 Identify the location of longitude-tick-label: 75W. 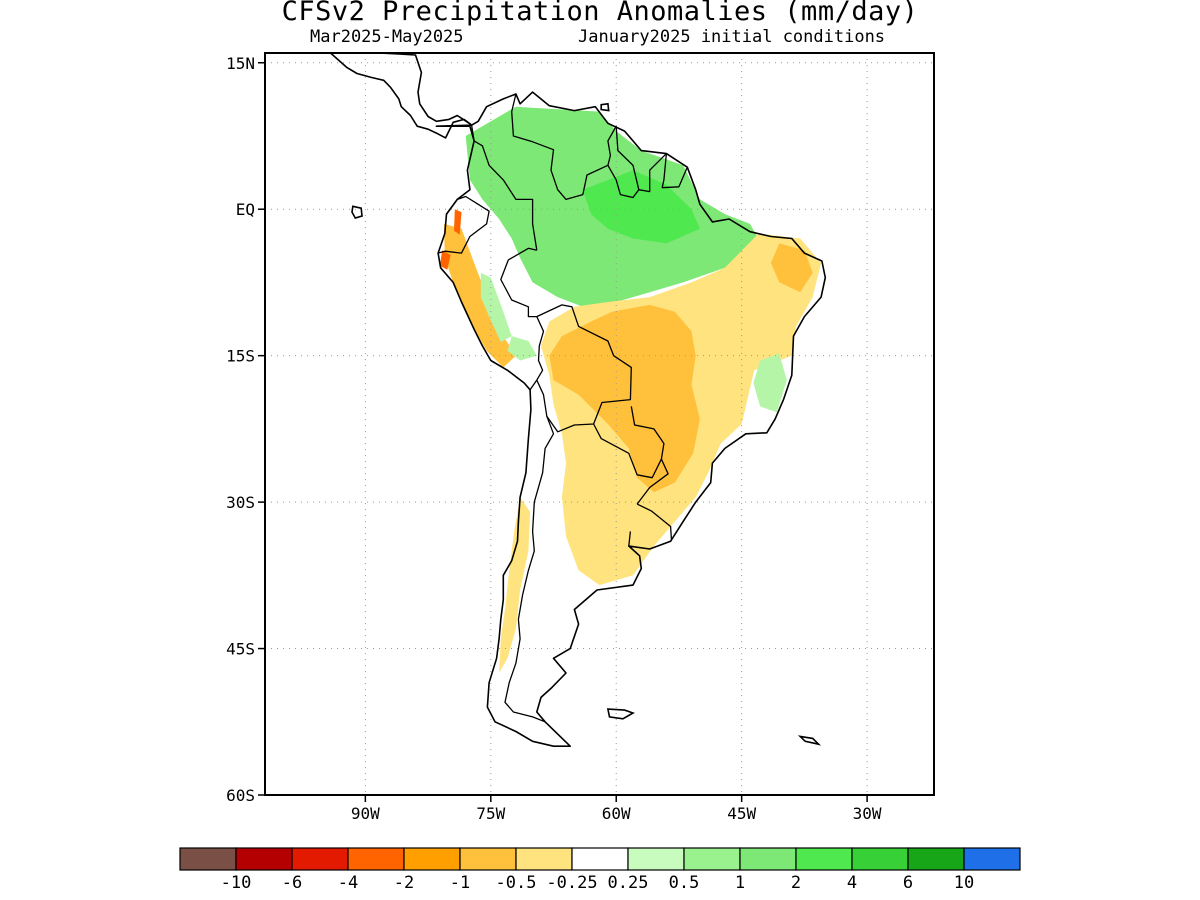
(490, 813).